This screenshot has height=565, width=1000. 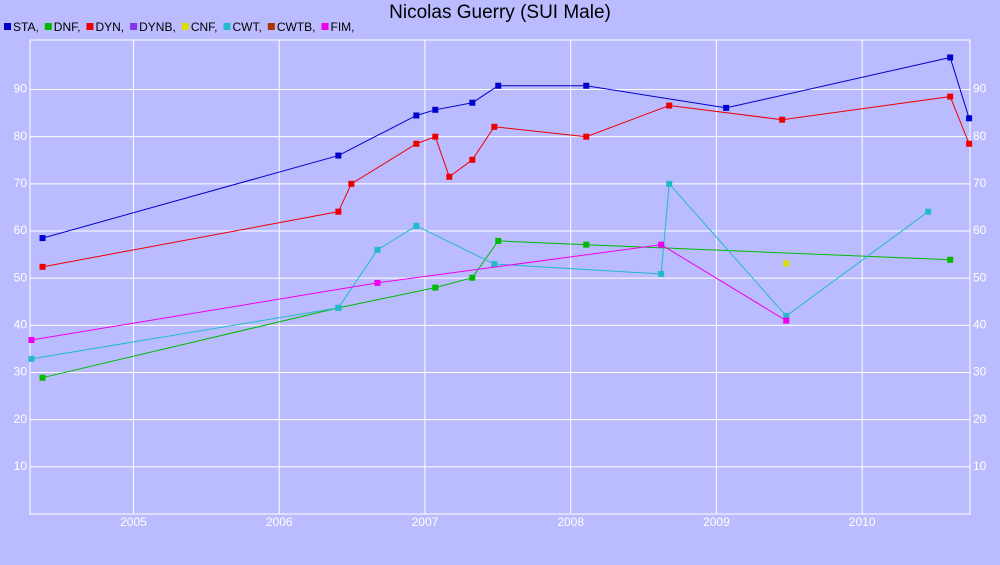 I want to click on y2-tick-label: 40, so click(x=980, y=325).